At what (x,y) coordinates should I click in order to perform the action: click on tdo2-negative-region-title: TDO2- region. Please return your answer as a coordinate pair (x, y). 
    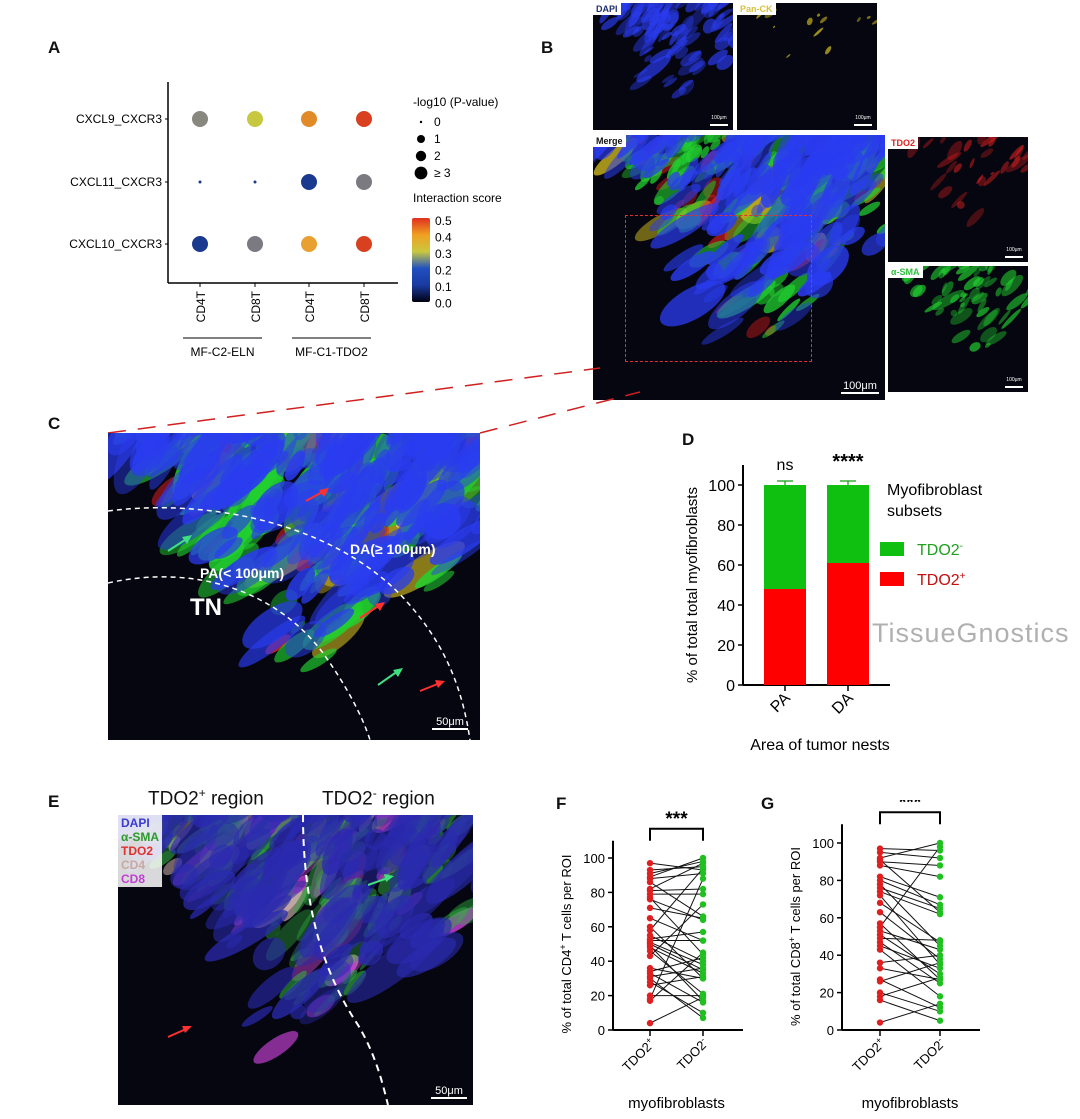
    Looking at the image, I should click on (378, 798).